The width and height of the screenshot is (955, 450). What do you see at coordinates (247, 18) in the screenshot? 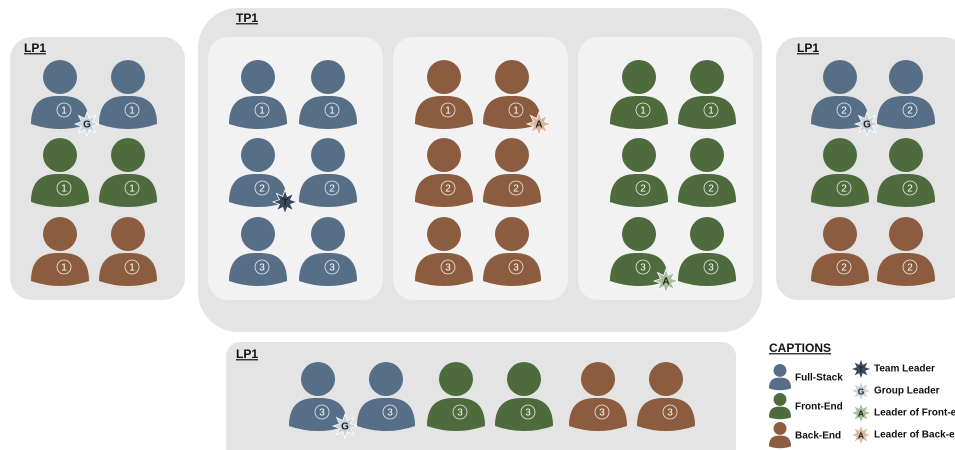
I see `panel-title: TP1` at bounding box center [247, 18].